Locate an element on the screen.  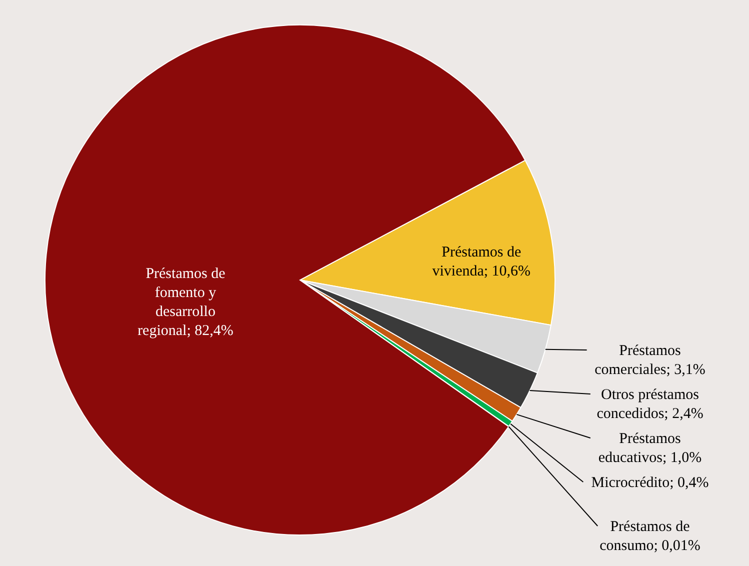
slice-label: Otros préstamos concedidos; 2,4% is located at coordinates (650, 404).